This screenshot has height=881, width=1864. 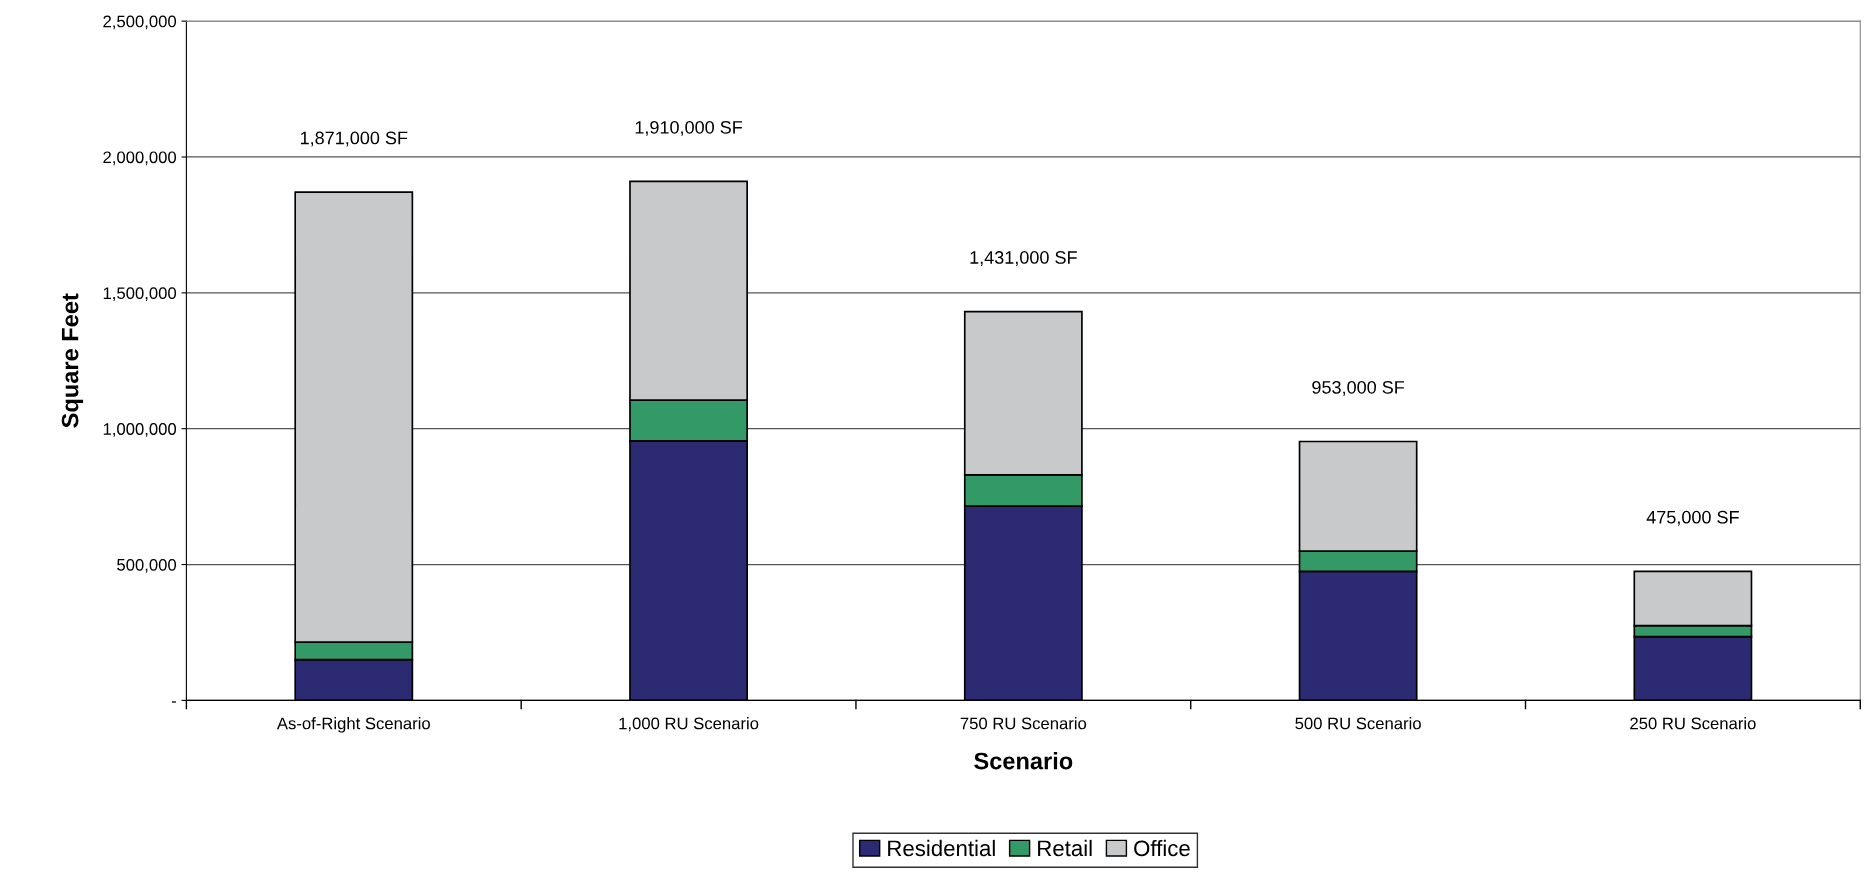 What do you see at coordinates (941, 848) in the screenshot?
I see `legend-label: Residential` at bounding box center [941, 848].